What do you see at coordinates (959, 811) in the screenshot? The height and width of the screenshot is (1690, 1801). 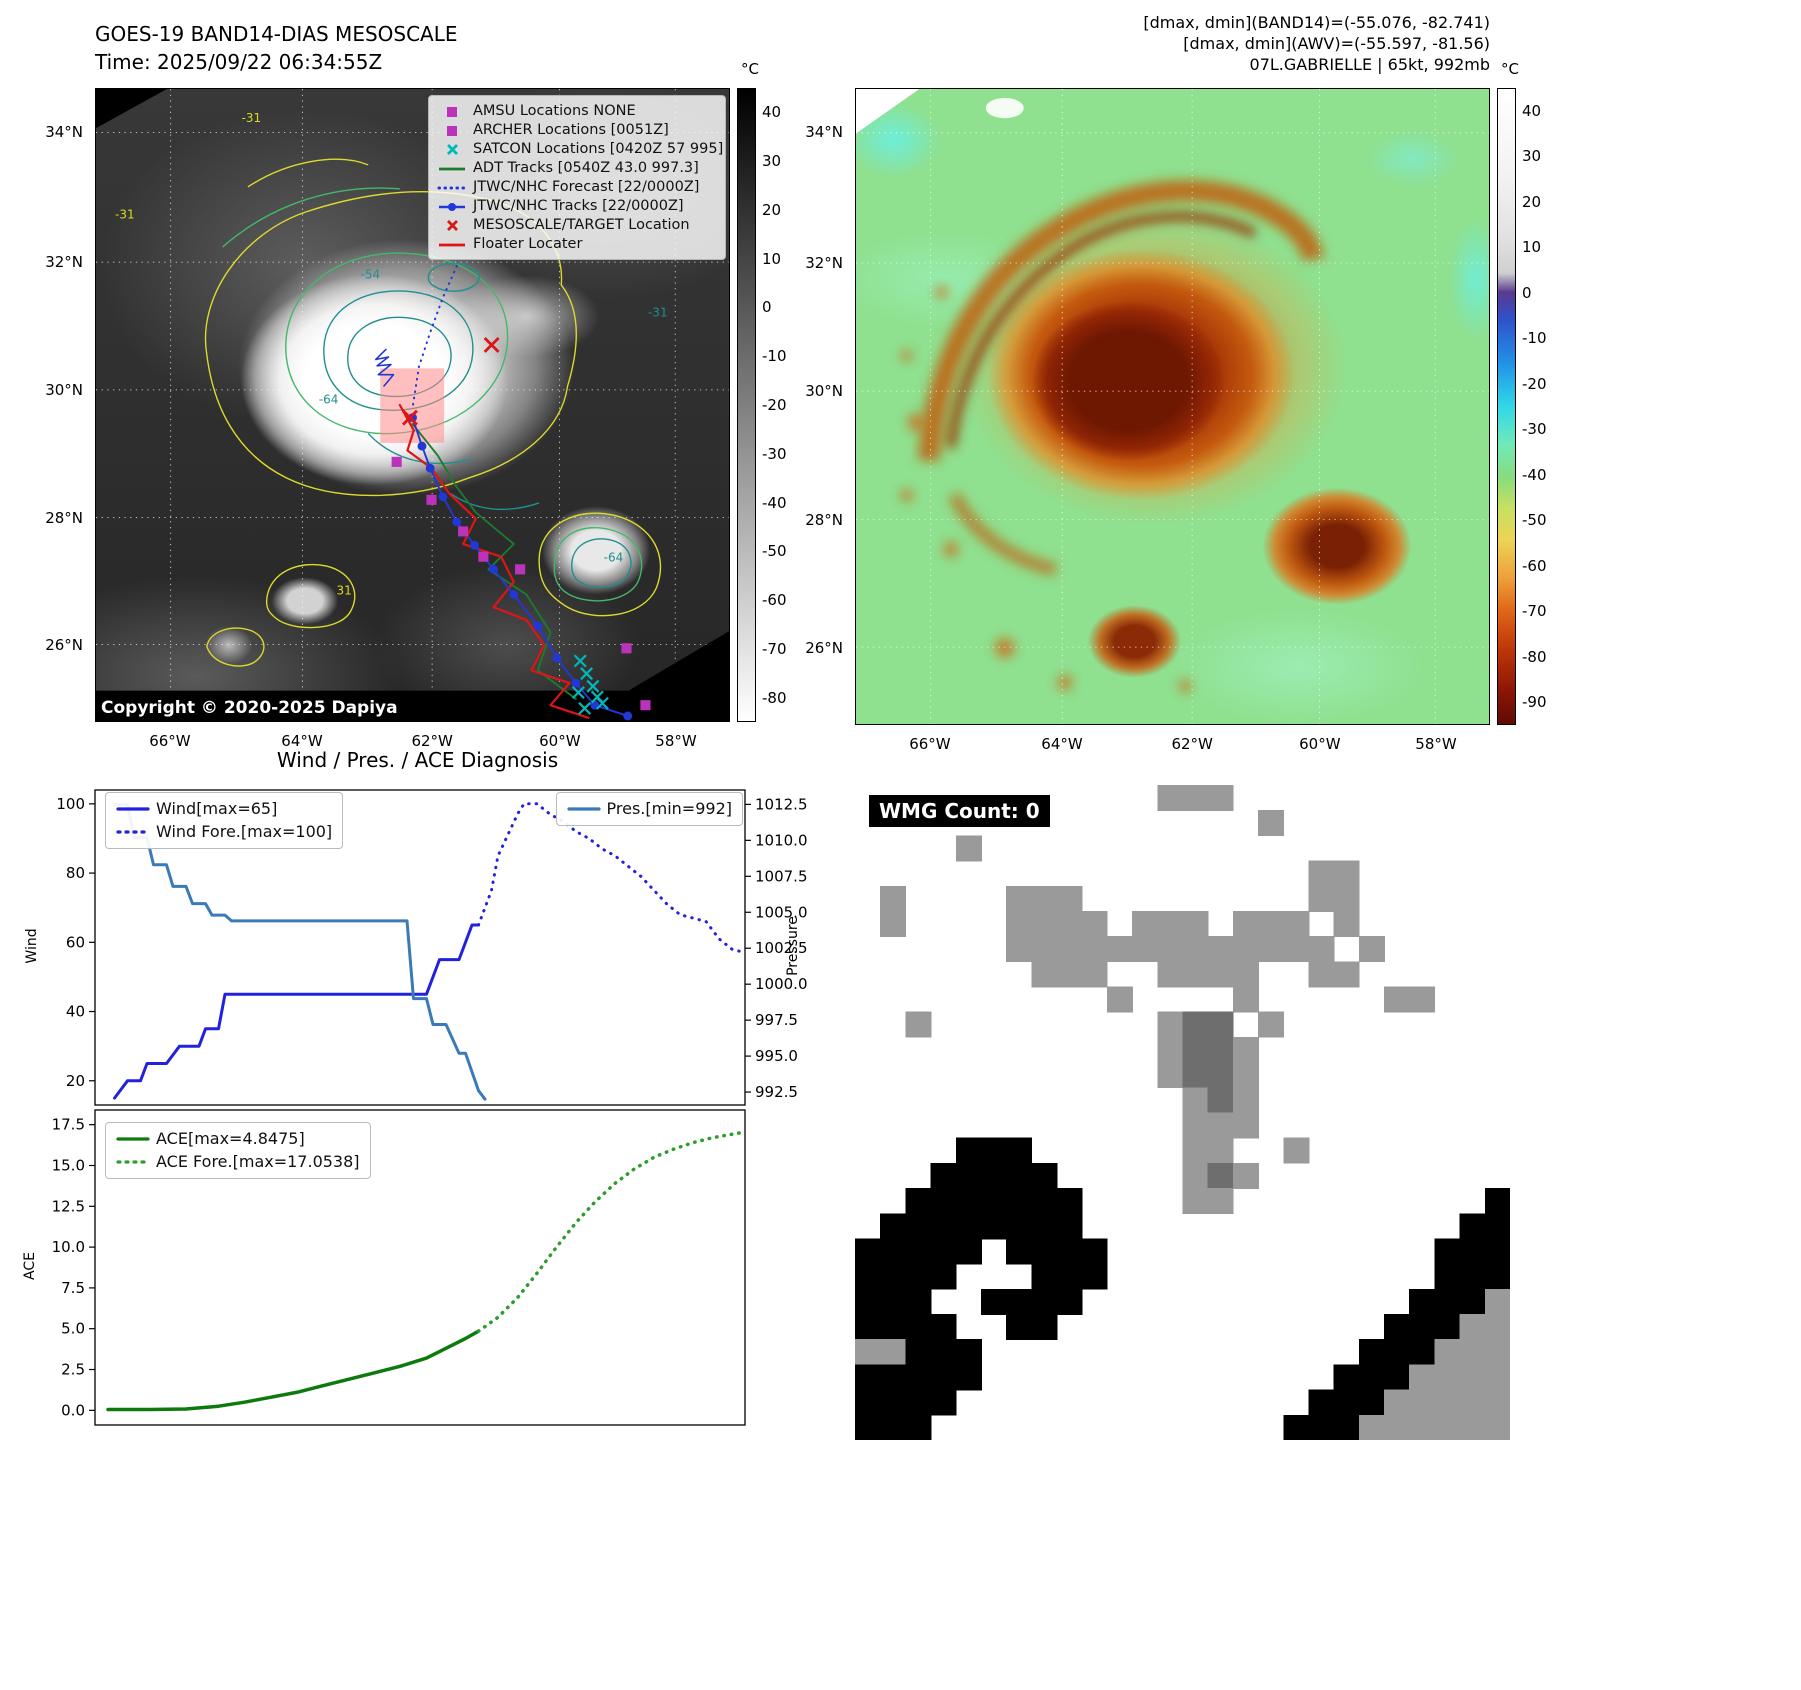 I see `wmg-count-label: WMG Count: 0` at bounding box center [959, 811].